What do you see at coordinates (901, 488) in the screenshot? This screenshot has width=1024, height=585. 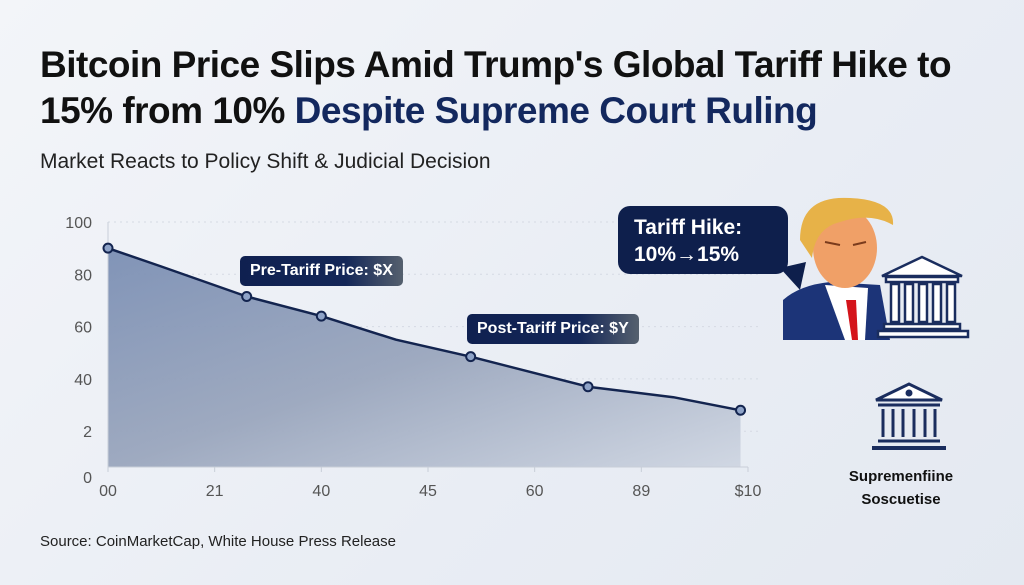 I see `supreme-court-label: Supremenfiine Soscuetise` at bounding box center [901, 488].